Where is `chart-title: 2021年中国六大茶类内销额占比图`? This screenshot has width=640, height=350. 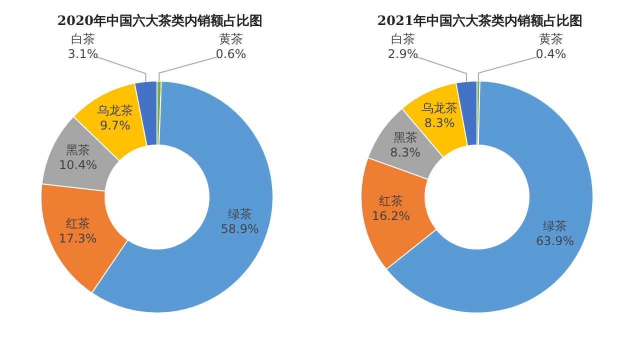 chart-title: 2021年中国六大茶类内销额占比图 is located at coordinates (480, 21).